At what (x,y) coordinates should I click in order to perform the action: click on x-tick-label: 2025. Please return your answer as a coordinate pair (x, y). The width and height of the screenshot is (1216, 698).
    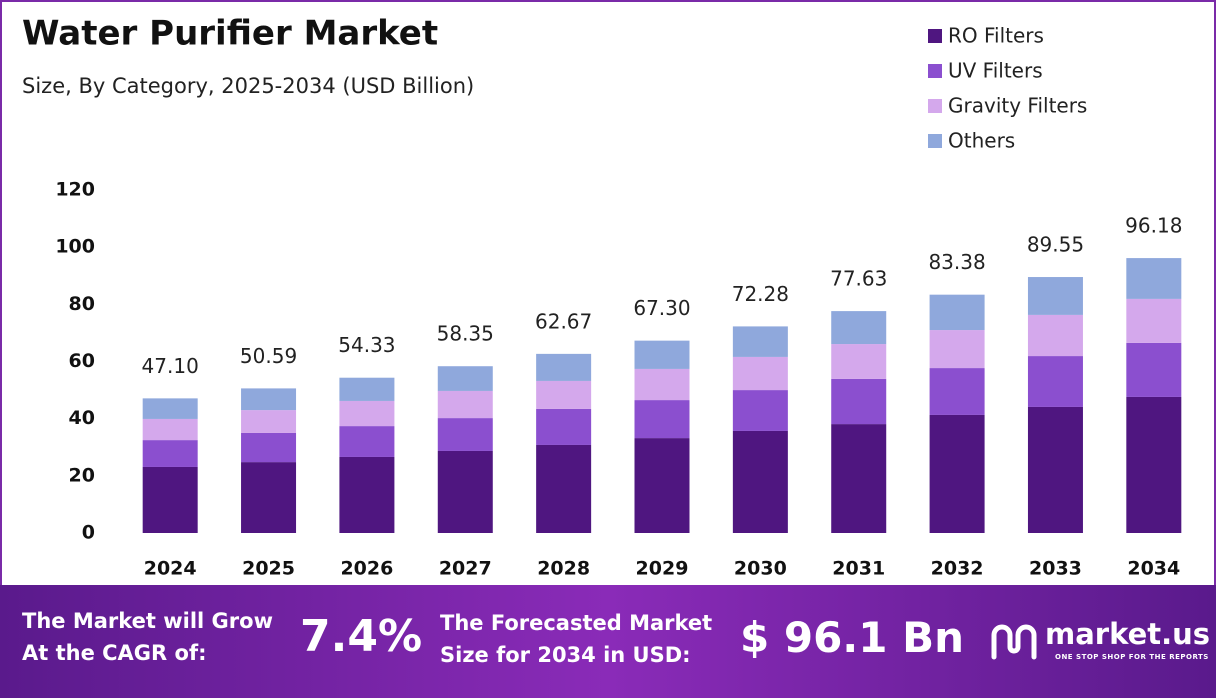
    Looking at the image, I should click on (268, 569).